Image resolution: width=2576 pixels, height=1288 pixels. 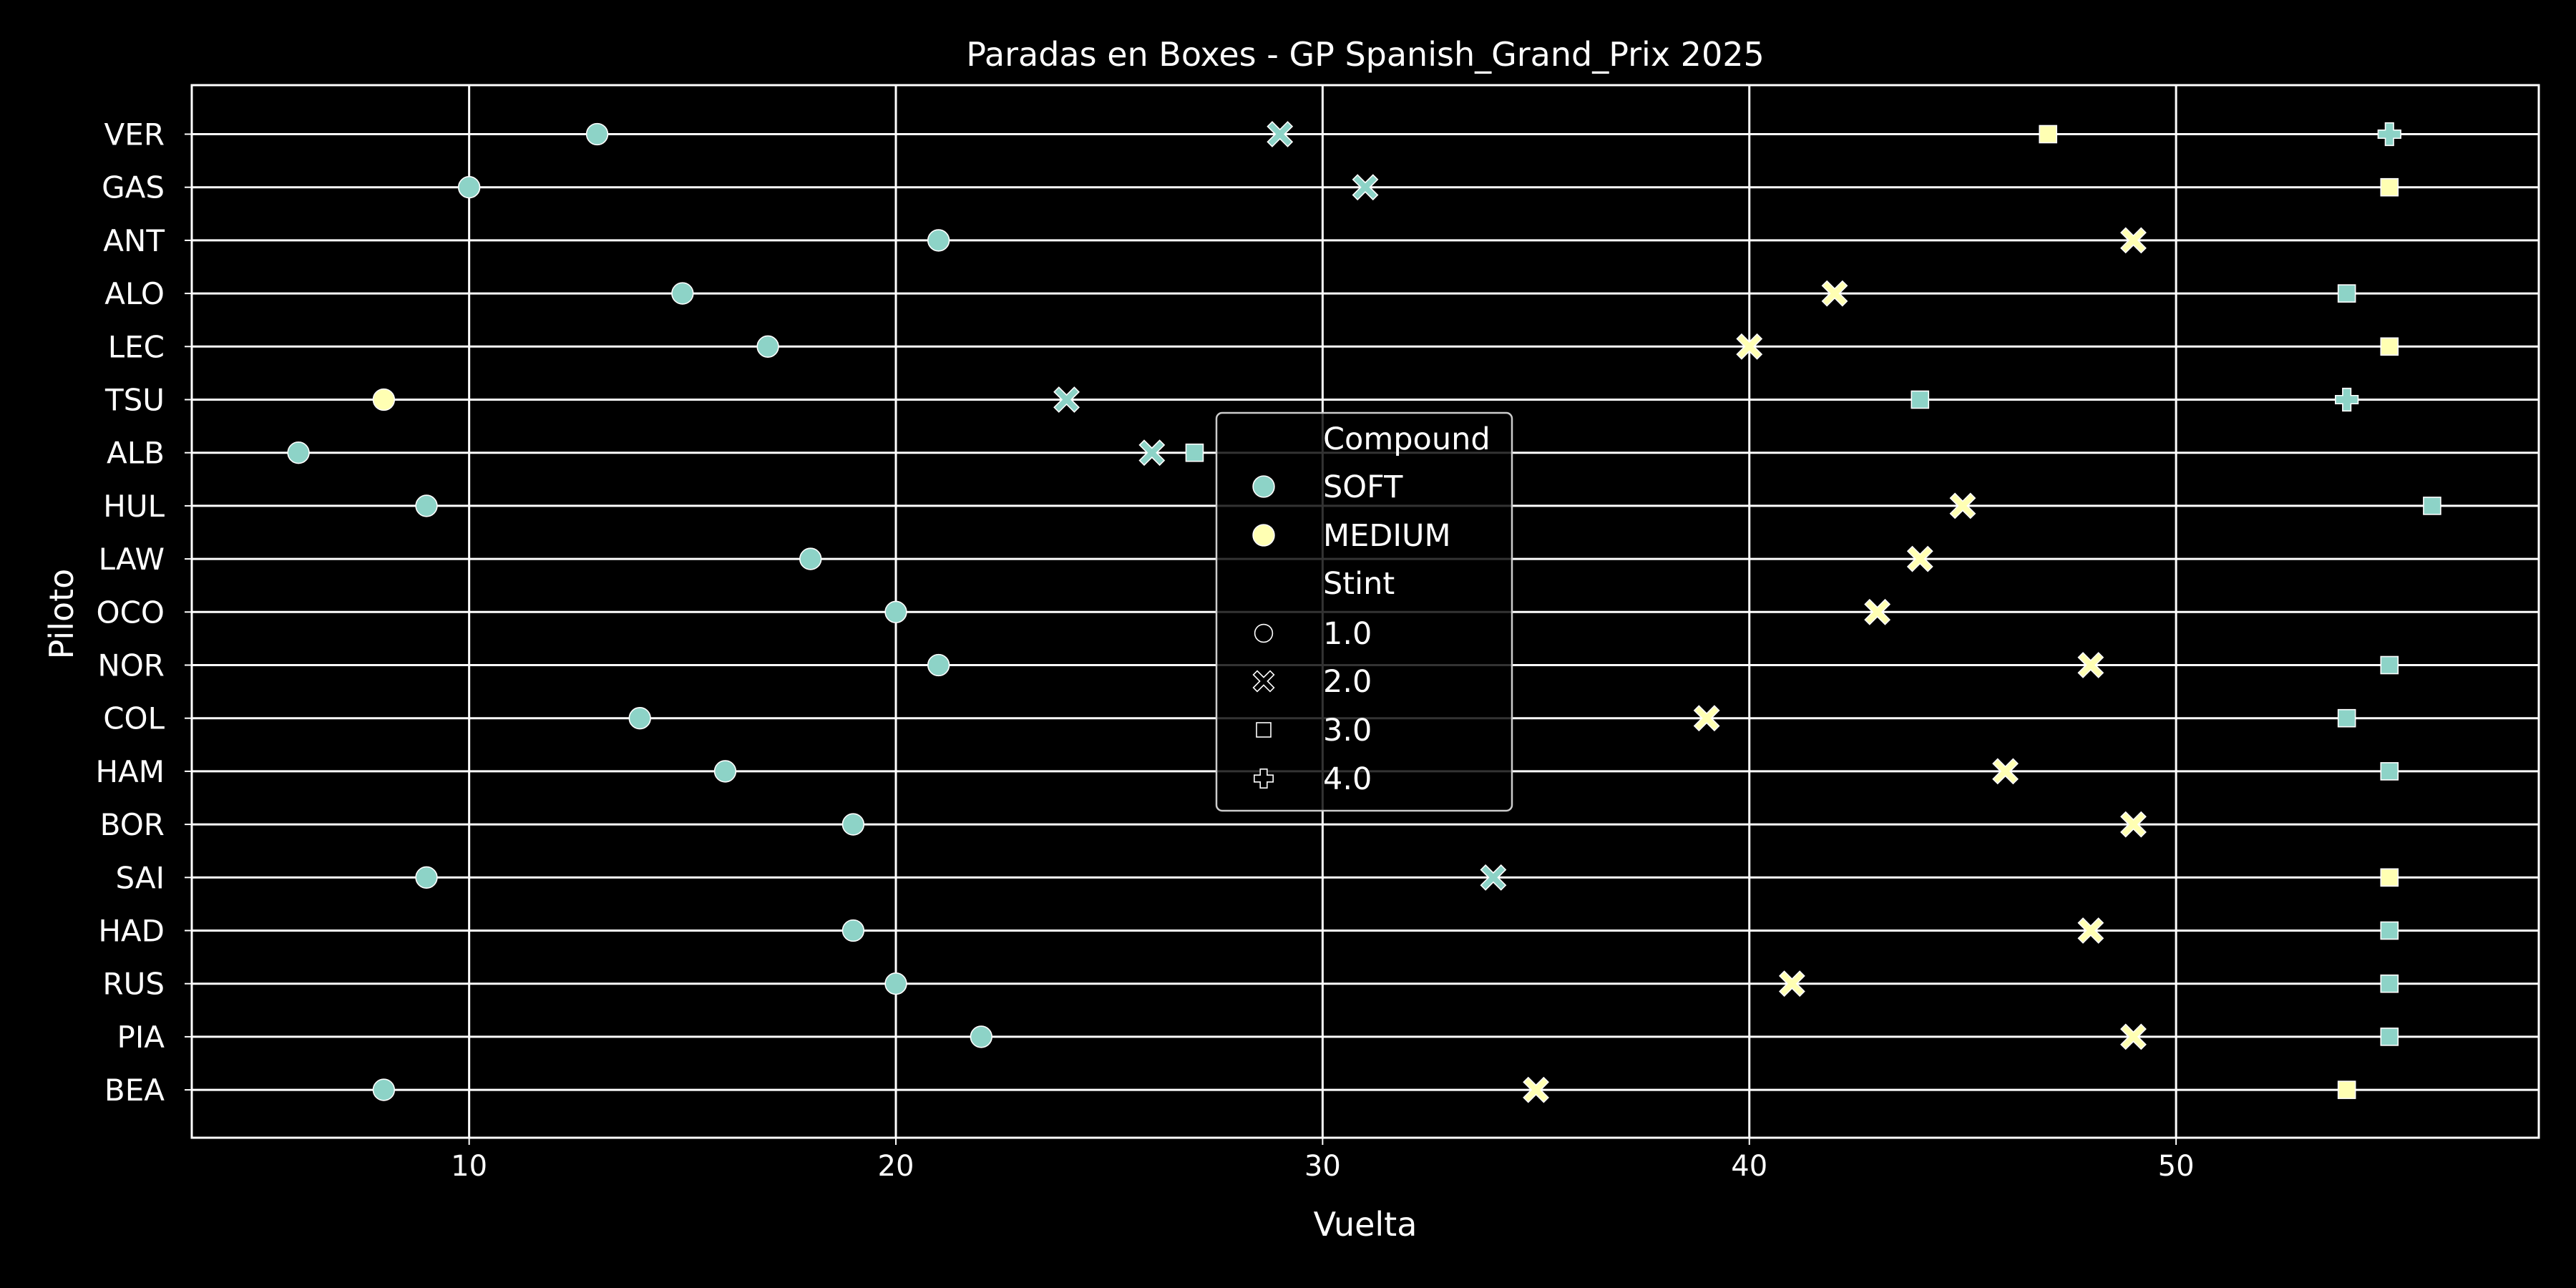 I want to click on x-tick-label: 10, so click(x=469, y=1166).